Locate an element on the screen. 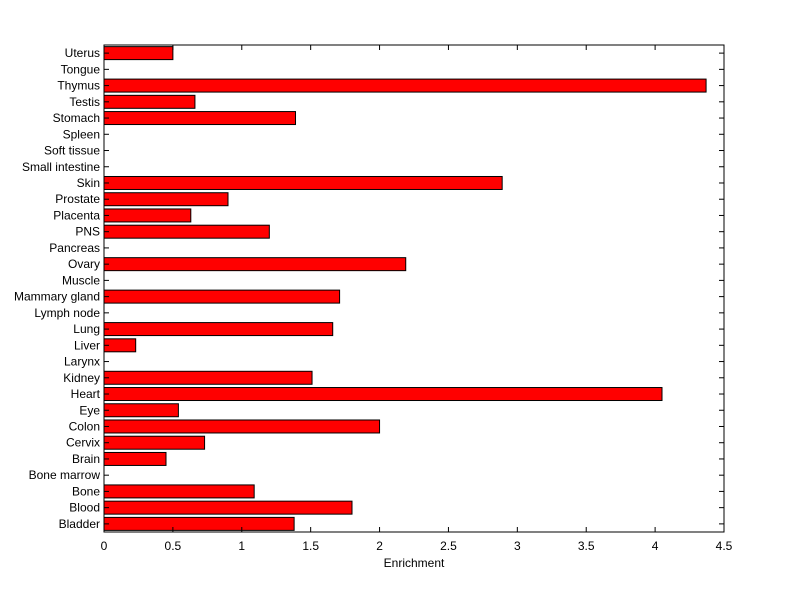  y-tick-label: Lung is located at coordinates (86, 329).